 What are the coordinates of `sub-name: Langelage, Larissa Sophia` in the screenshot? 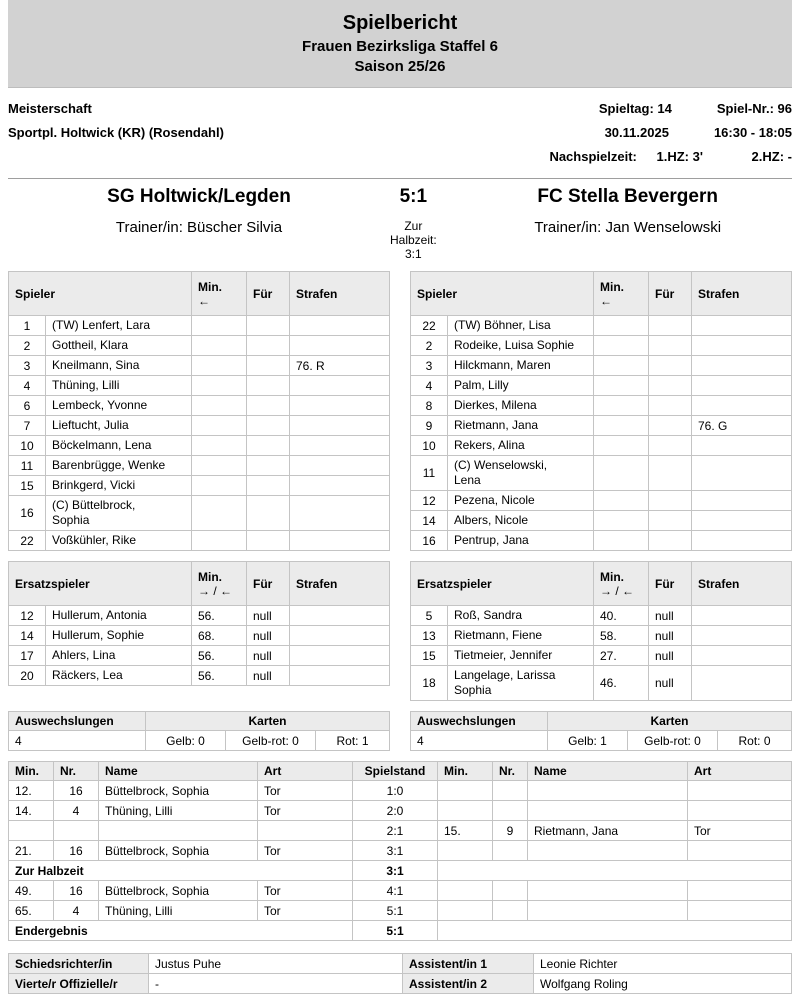 It's located at (520, 683).